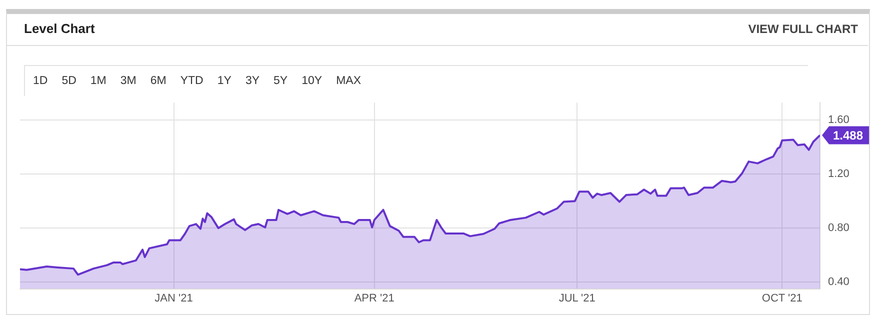  I want to click on text: 6M, so click(158, 81).